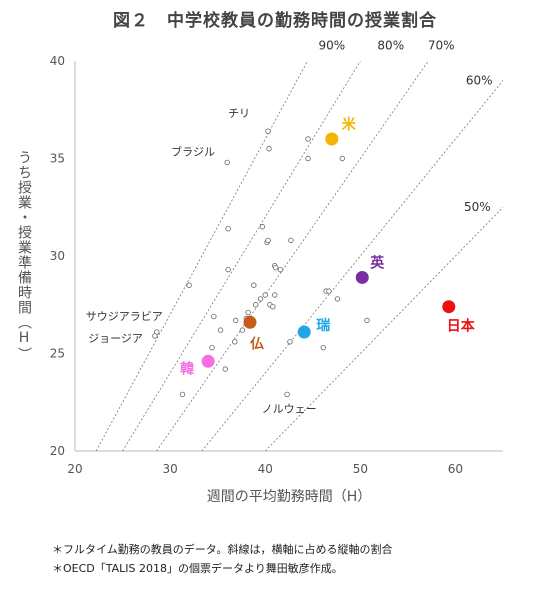  What do you see at coordinates (57, 354) in the screenshot?
I see `y-tick-label: 25` at bounding box center [57, 354].